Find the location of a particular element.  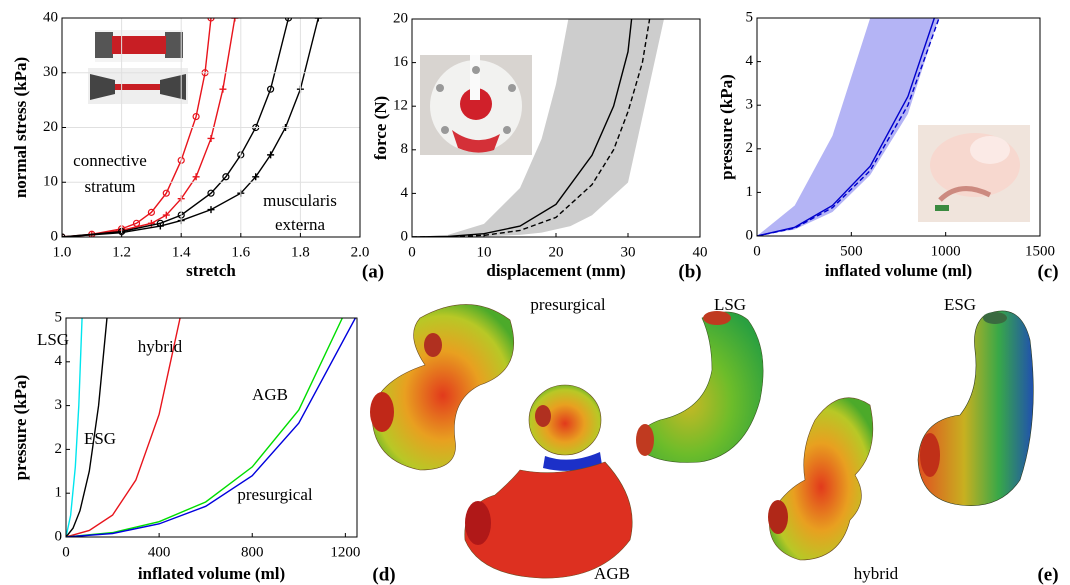

mesh-label: ESG is located at coordinates (960, 304).